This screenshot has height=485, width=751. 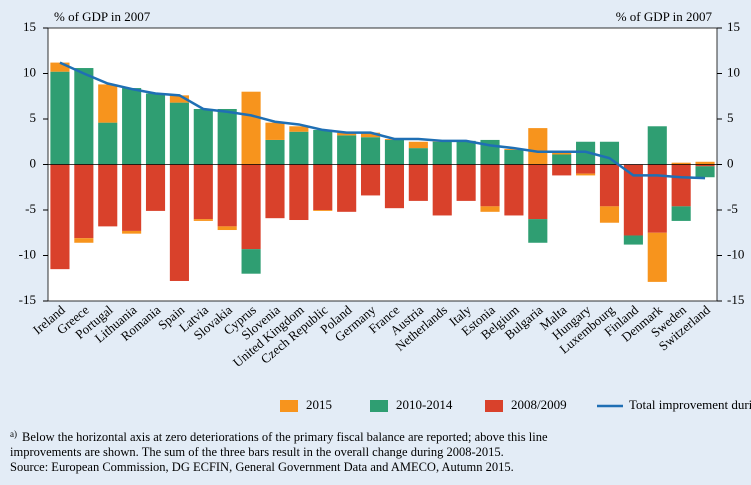 What do you see at coordinates (27, 253) in the screenshot?
I see `y-tick-label: -10` at bounding box center [27, 253].